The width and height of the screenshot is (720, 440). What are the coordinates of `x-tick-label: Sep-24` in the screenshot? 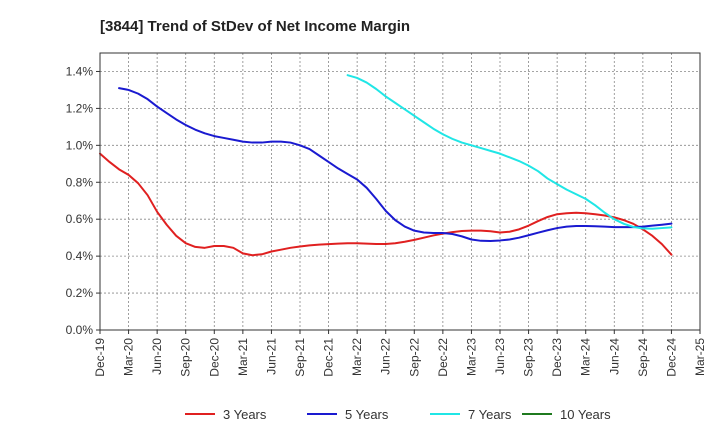 It's located at (643, 357).